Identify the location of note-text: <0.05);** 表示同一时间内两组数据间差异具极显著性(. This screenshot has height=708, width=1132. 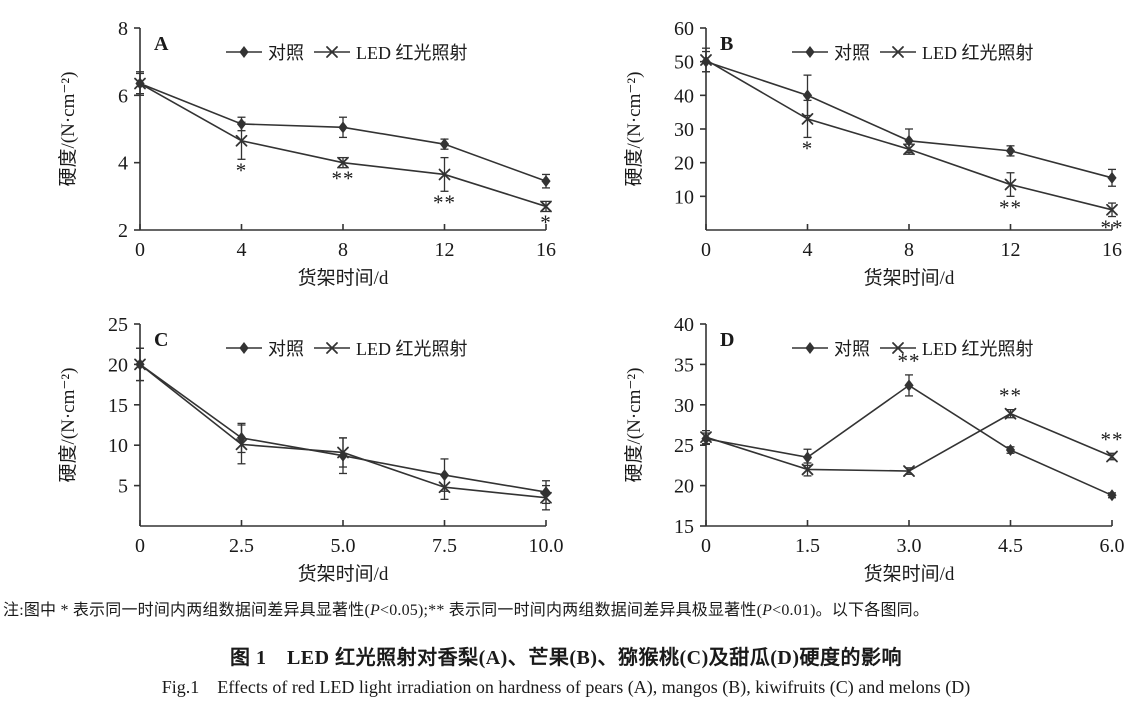
(571, 610).